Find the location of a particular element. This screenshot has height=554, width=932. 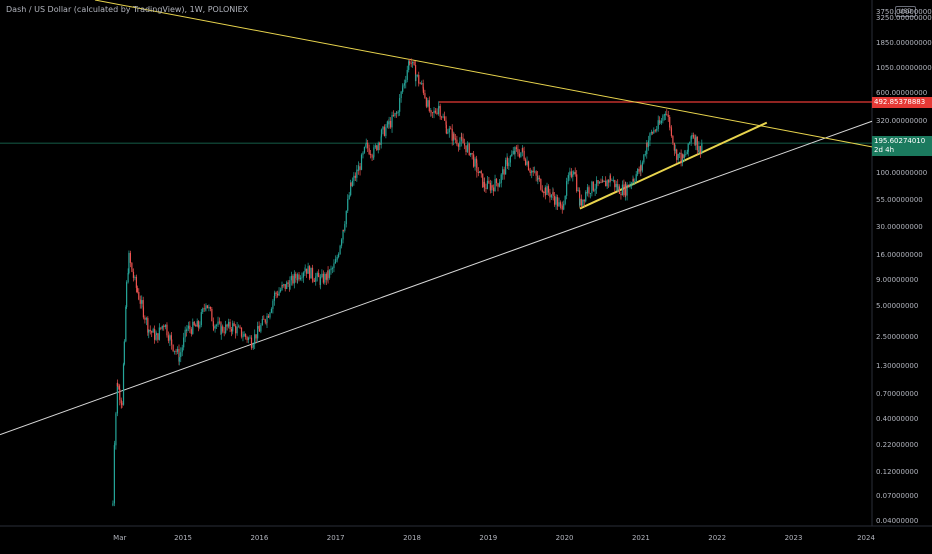

y-tick-label: 5.00000000 is located at coordinates (897, 306).